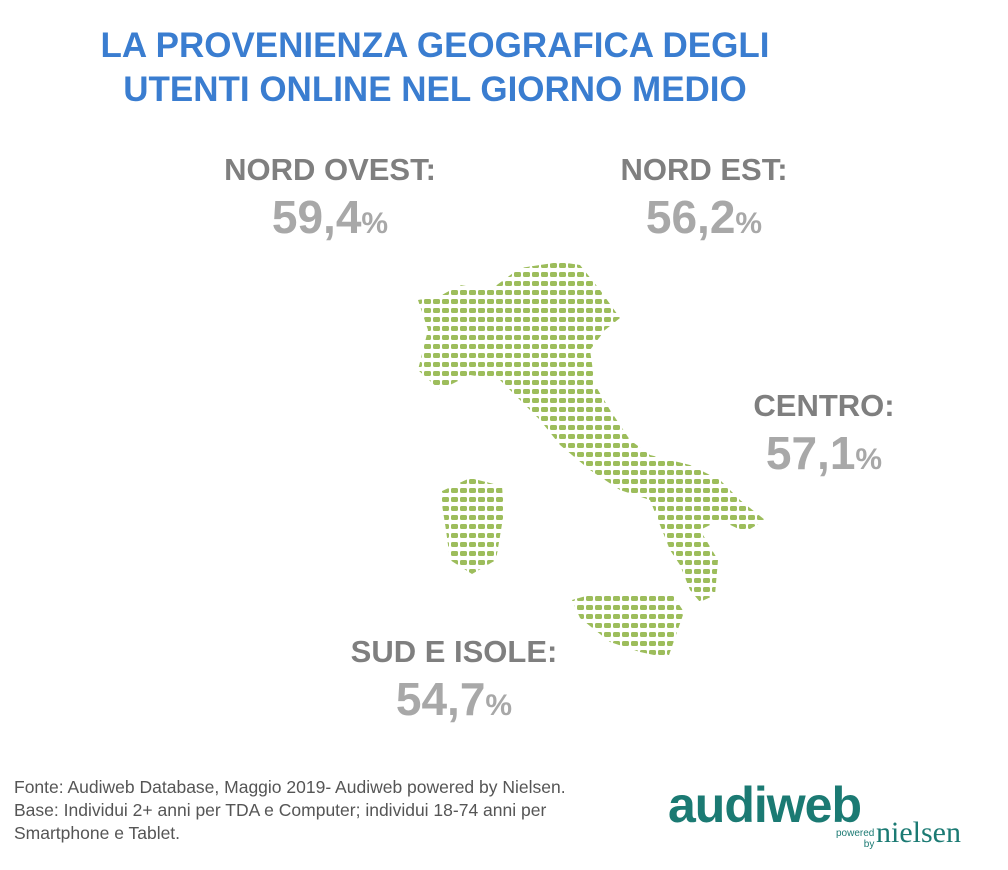 The width and height of the screenshot is (1008, 870). What do you see at coordinates (690, 217) in the screenshot?
I see `value: 56,2` at bounding box center [690, 217].